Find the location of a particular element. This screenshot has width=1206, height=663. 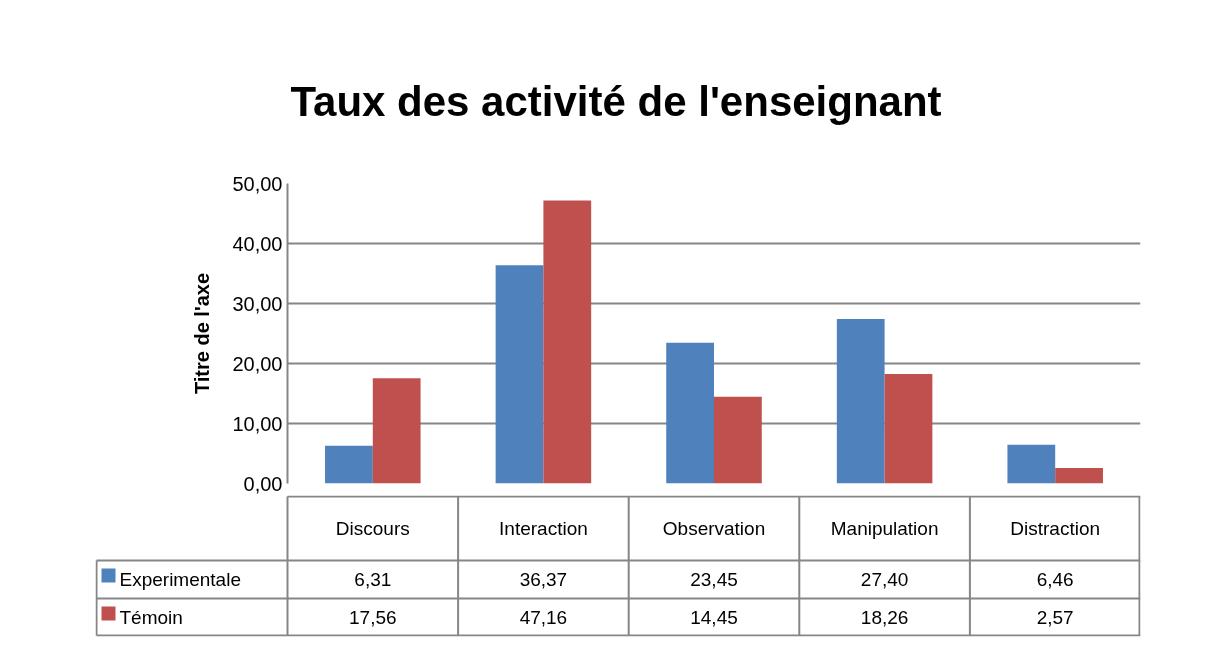

x-tick-label: Observation is located at coordinates (714, 528).